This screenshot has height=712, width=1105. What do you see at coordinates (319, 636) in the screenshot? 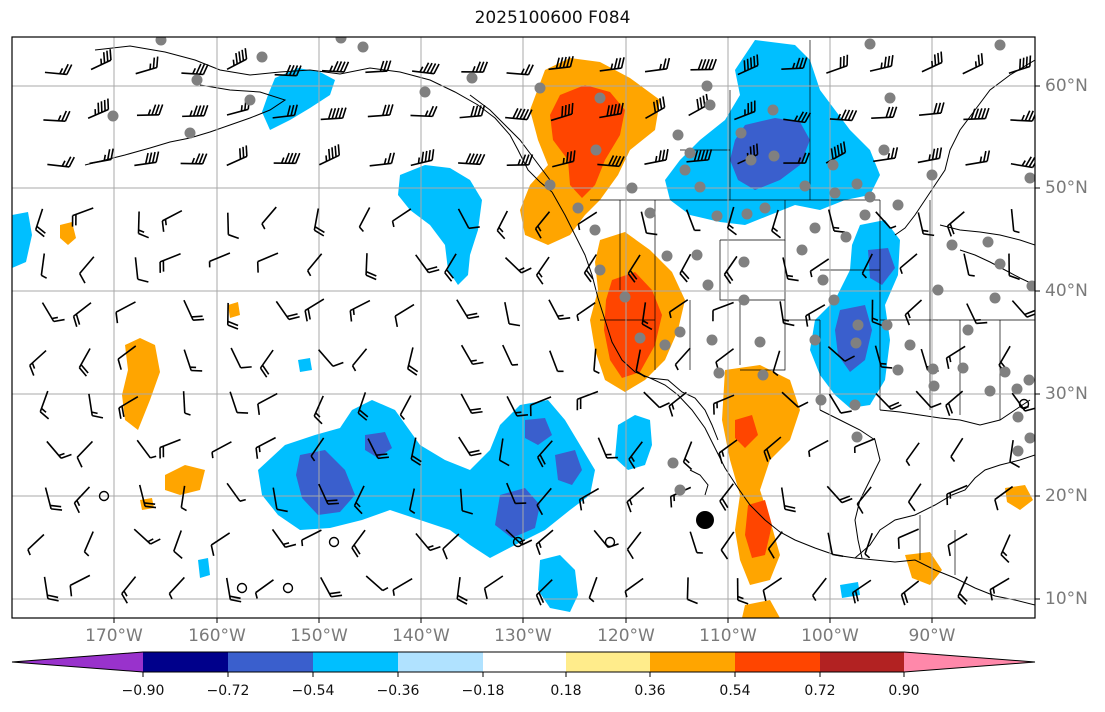
I see `lon-label-150w: 150°W` at bounding box center [319, 636].